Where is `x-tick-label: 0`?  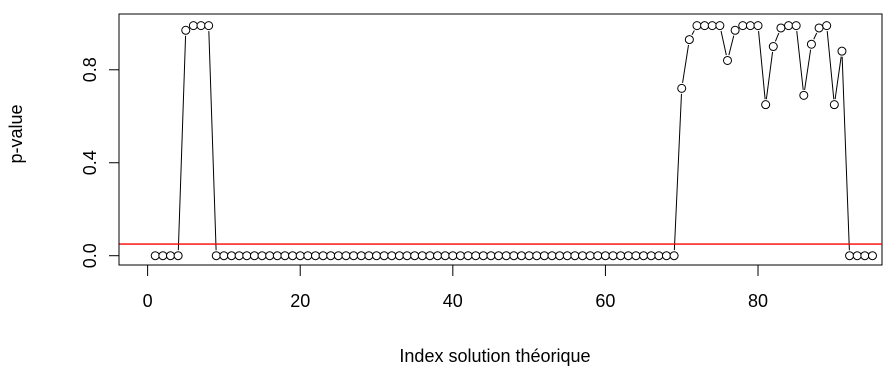
x-tick-label: 0 is located at coordinates (148, 301).